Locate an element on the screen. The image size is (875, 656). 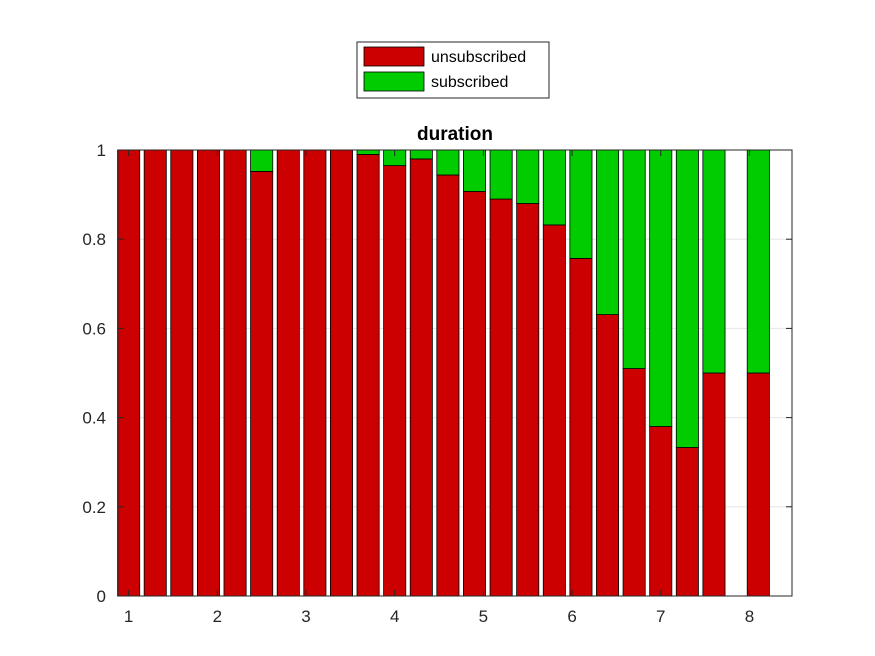
x-tick-label: 5 is located at coordinates (483, 616).